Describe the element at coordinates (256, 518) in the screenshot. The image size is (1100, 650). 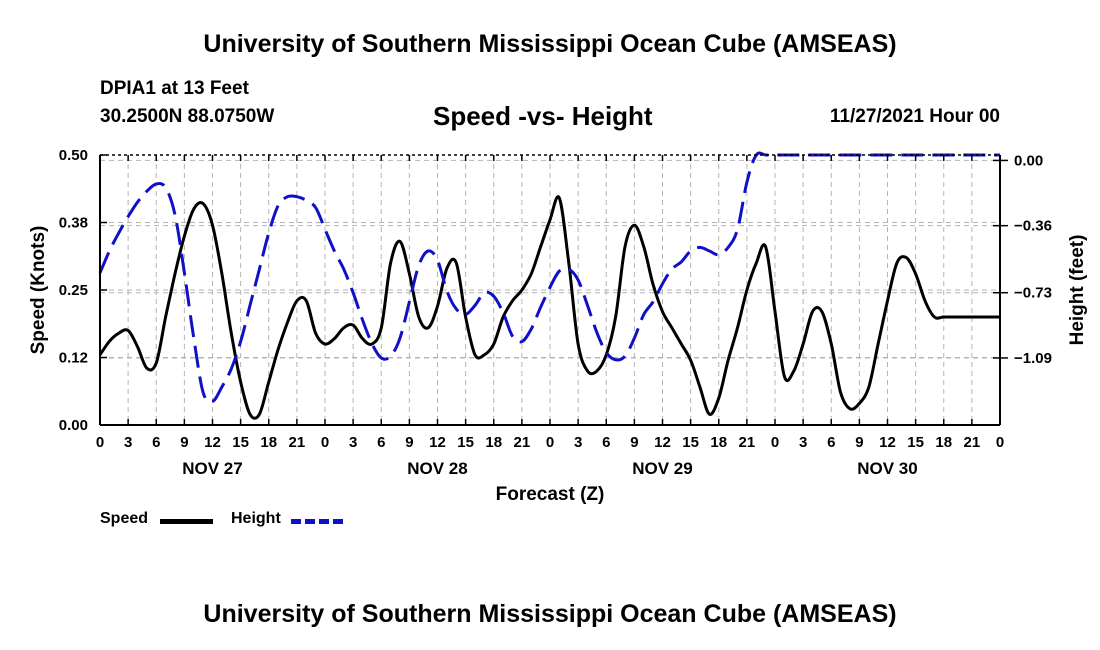
I see `legend-height-label: Height` at that location.